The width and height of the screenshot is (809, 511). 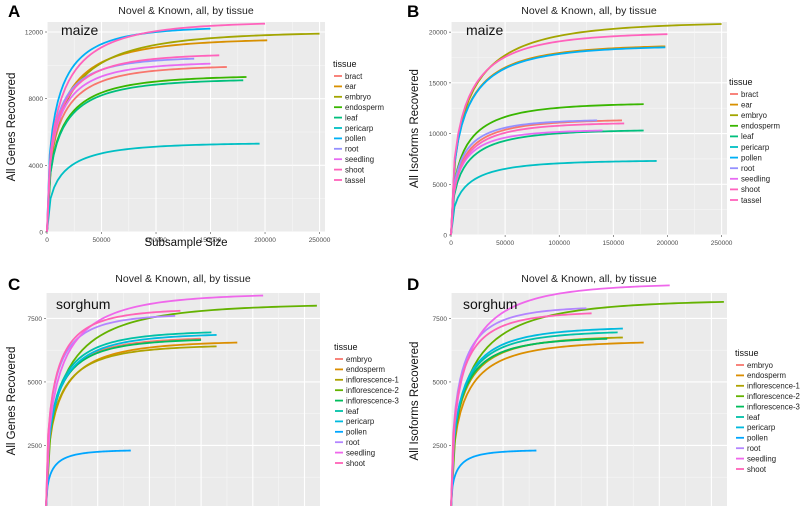 What do you see at coordinates (36, 99) in the screenshot?
I see `y-tick-label: 8000` at bounding box center [36, 99].